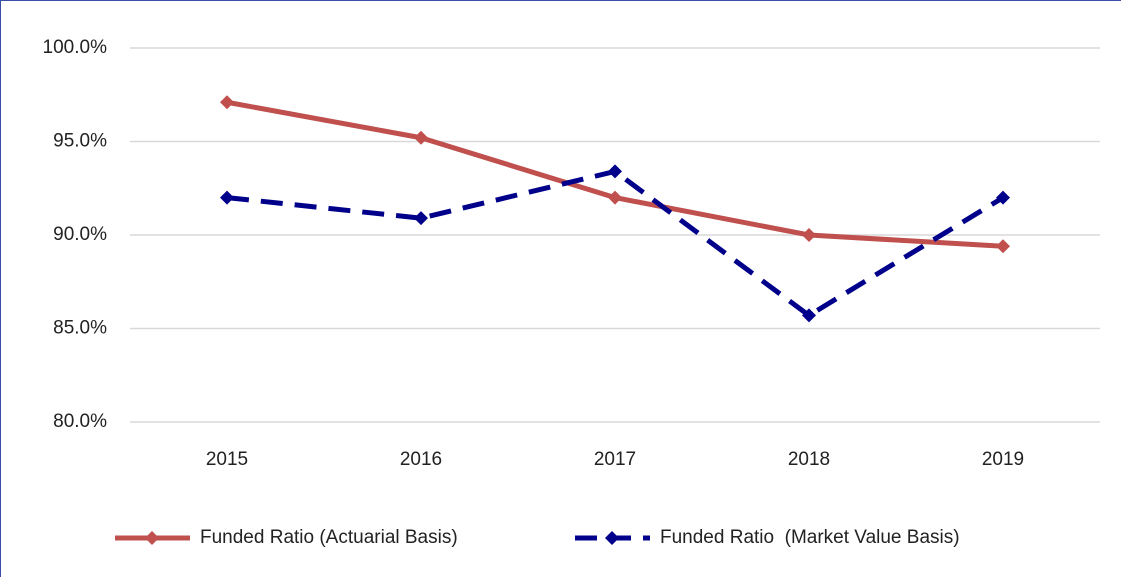  Describe the element at coordinates (421, 459) in the screenshot. I see `x-tick-label: 2016` at that location.